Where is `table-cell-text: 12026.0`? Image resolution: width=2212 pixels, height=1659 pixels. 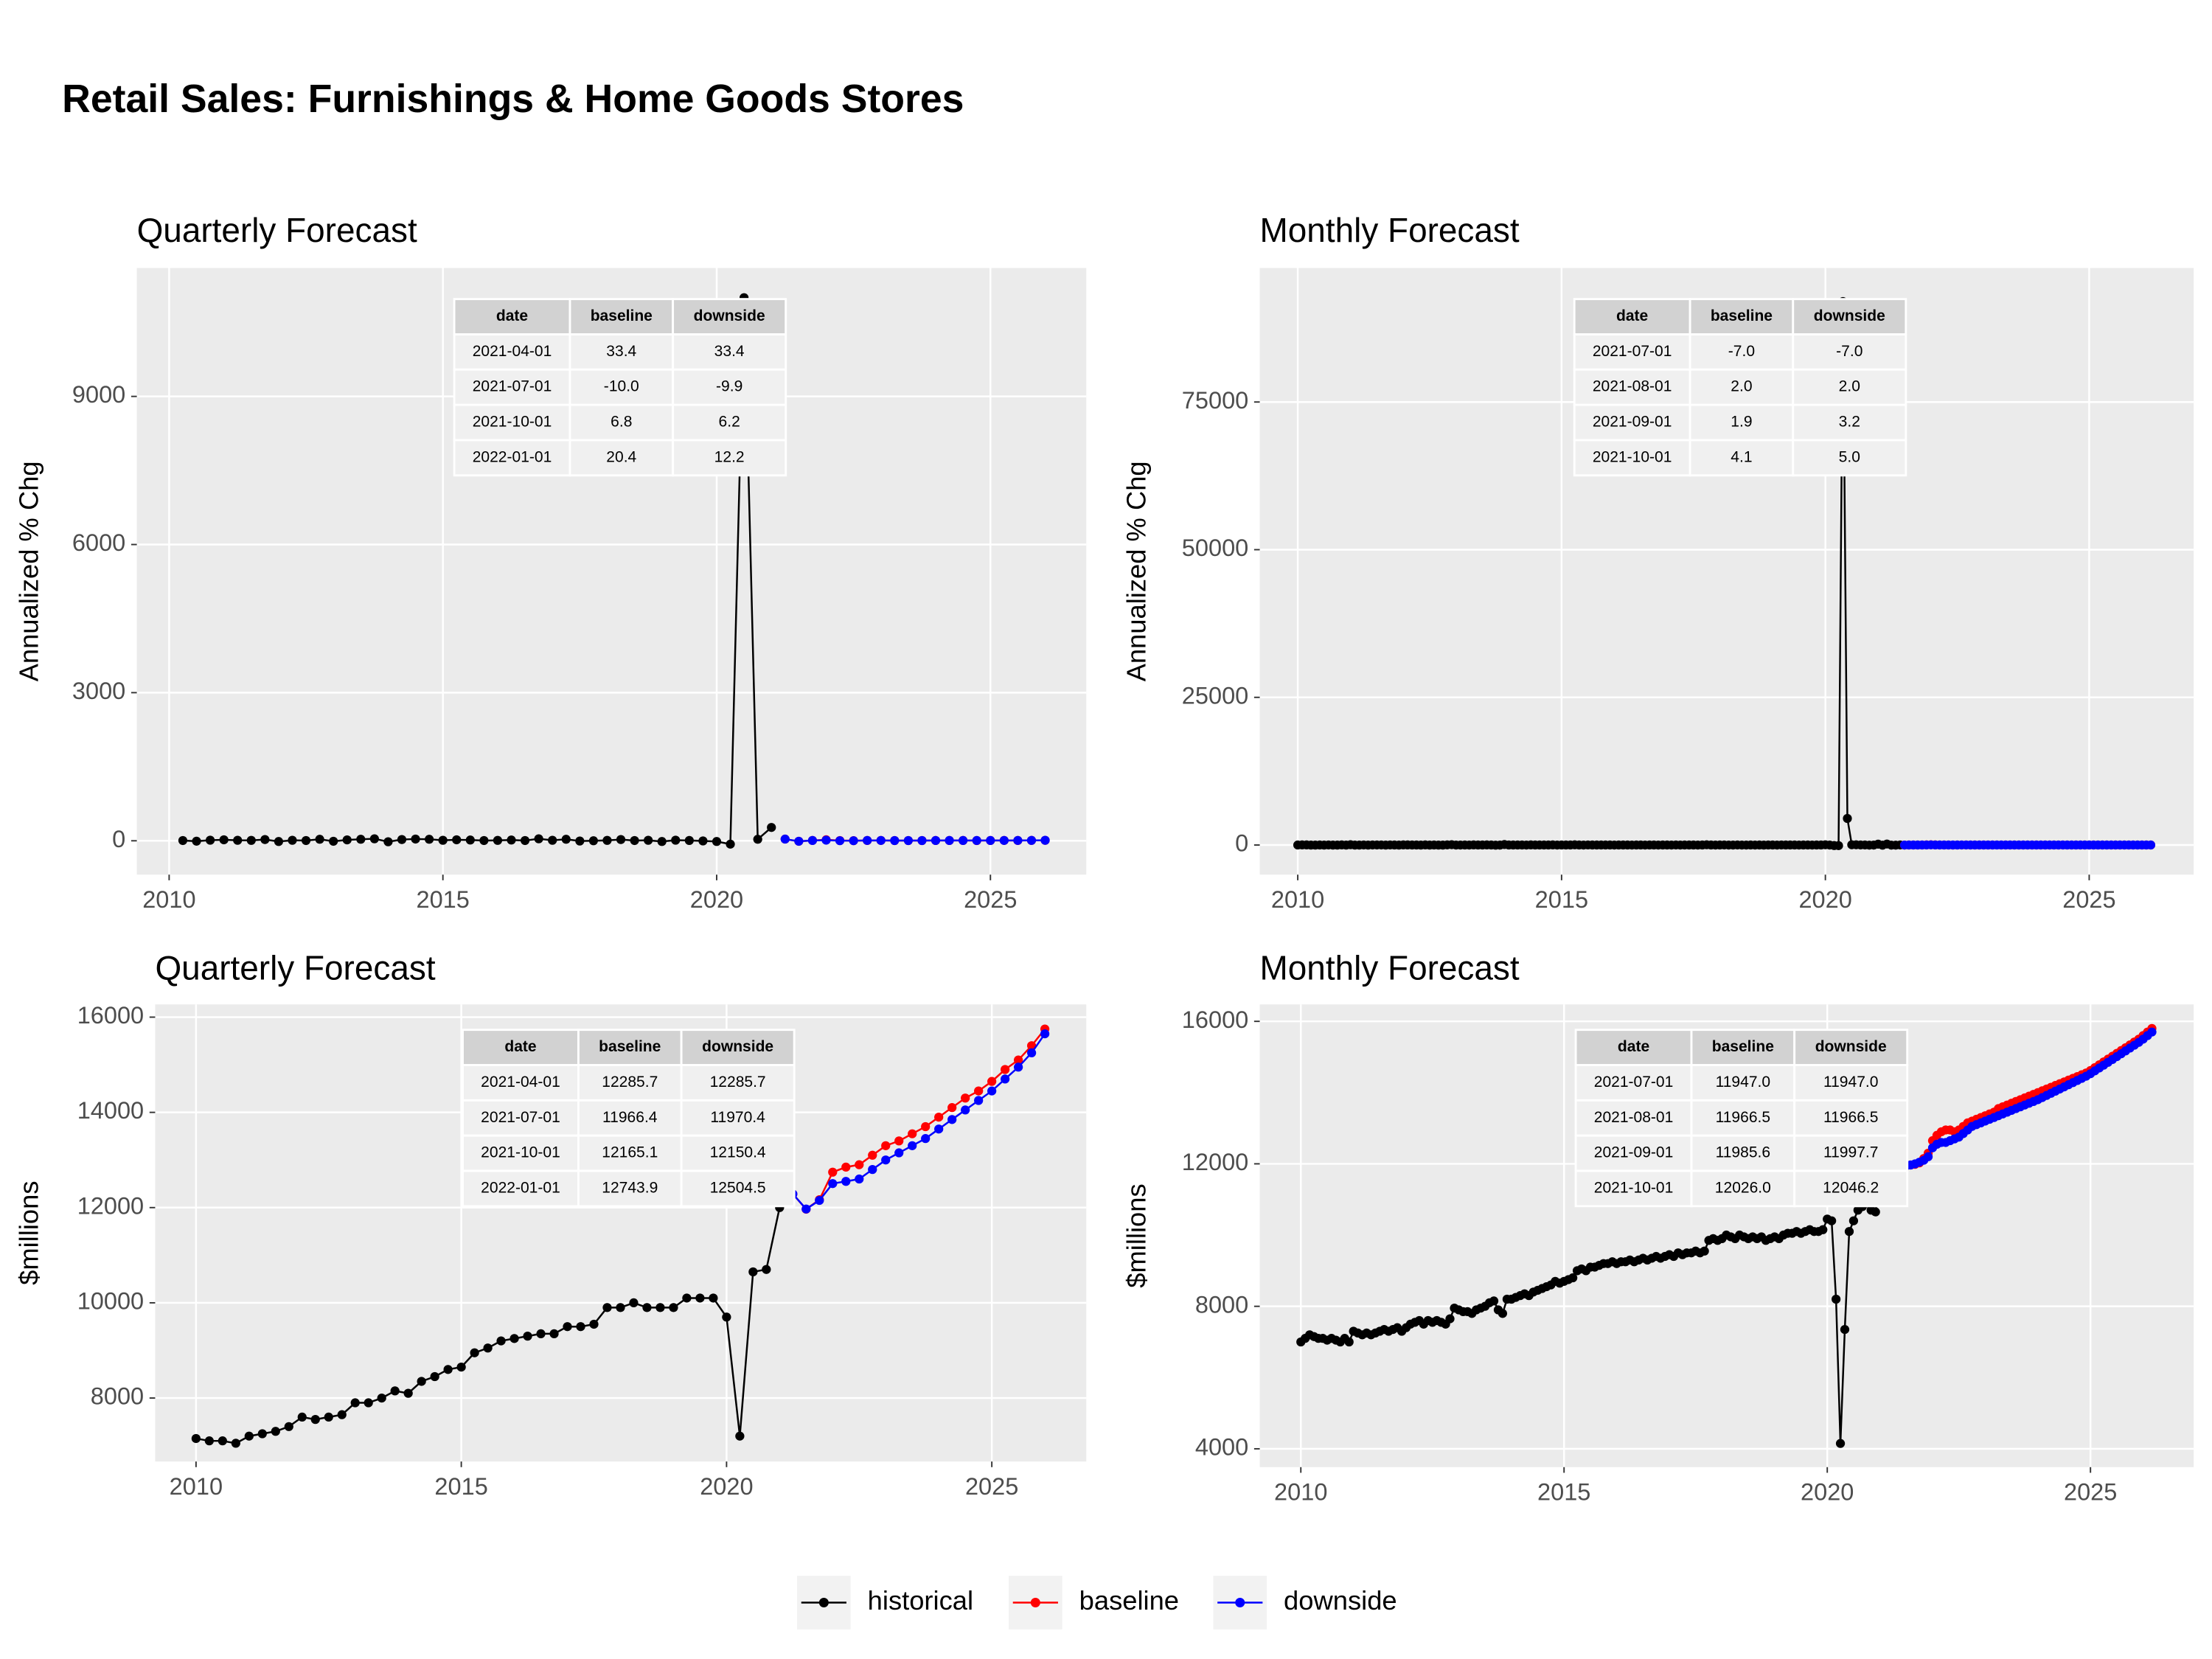
table-cell-text: 12026.0 is located at coordinates (1743, 1187).